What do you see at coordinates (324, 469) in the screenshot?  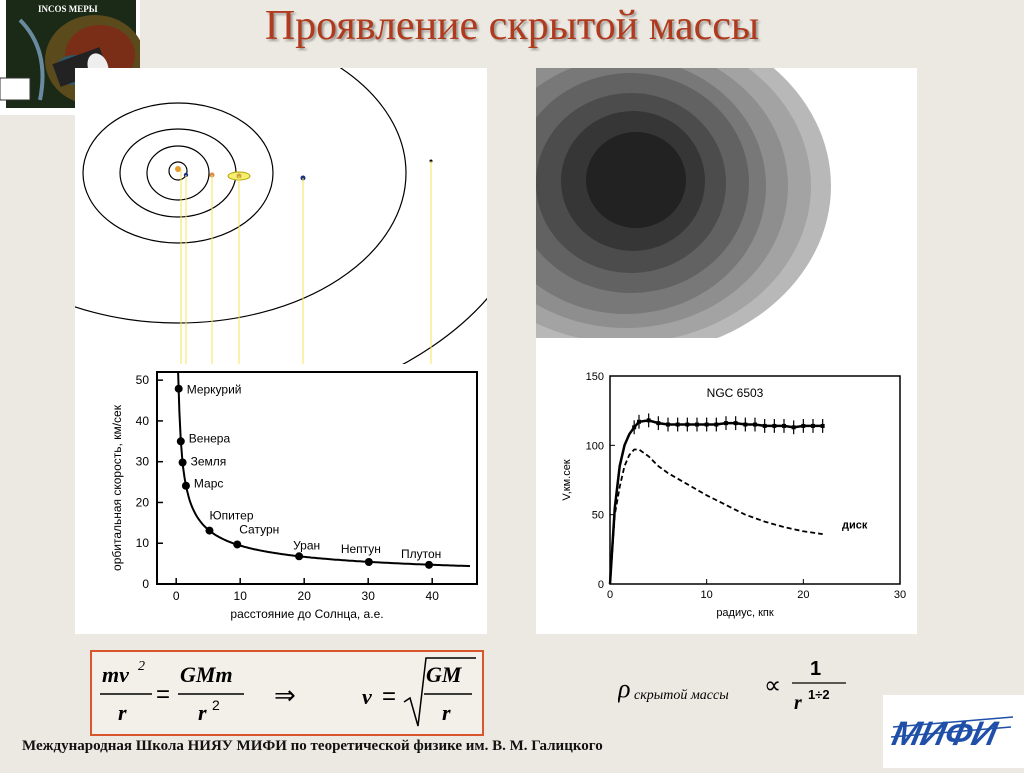 I see `chart1-kepler-curve` at bounding box center [324, 469].